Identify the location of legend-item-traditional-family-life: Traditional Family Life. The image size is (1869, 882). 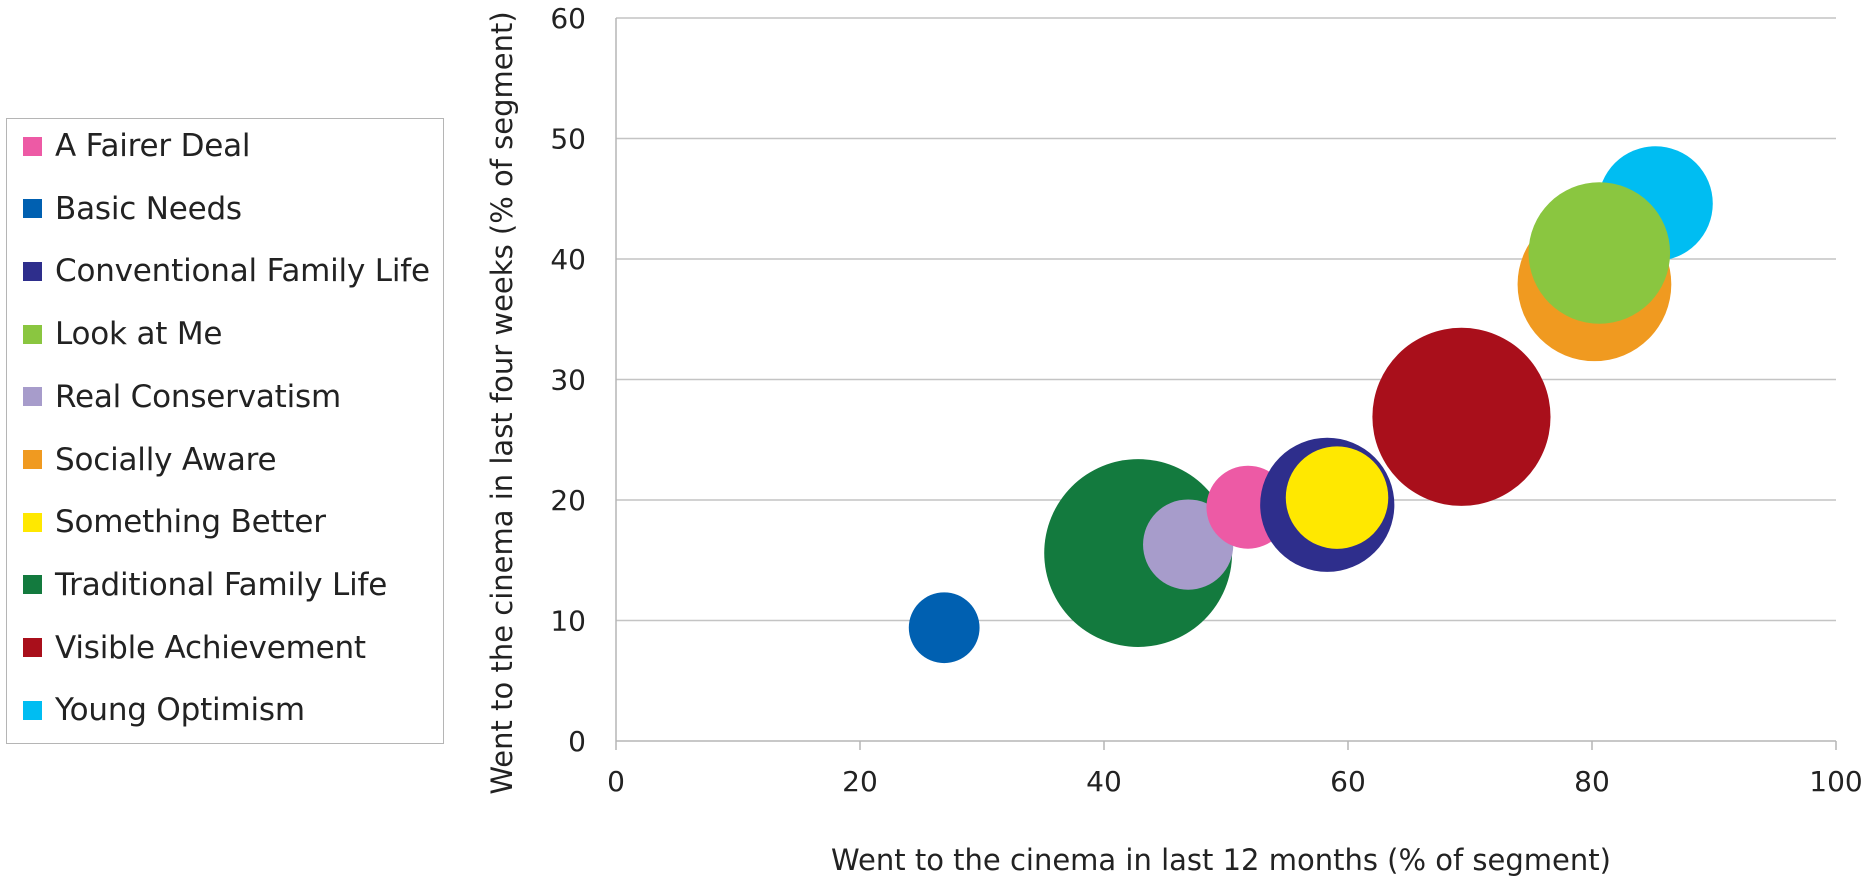
(205, 585).